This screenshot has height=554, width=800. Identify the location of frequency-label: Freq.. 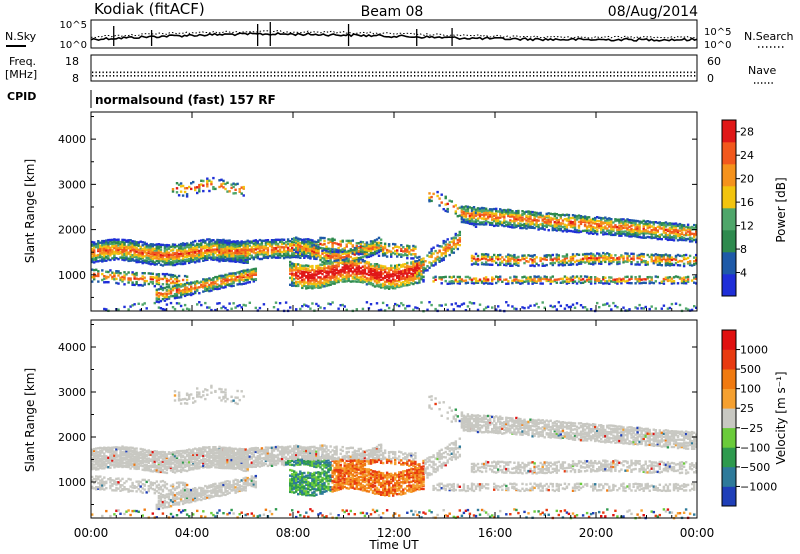
(22, 61).